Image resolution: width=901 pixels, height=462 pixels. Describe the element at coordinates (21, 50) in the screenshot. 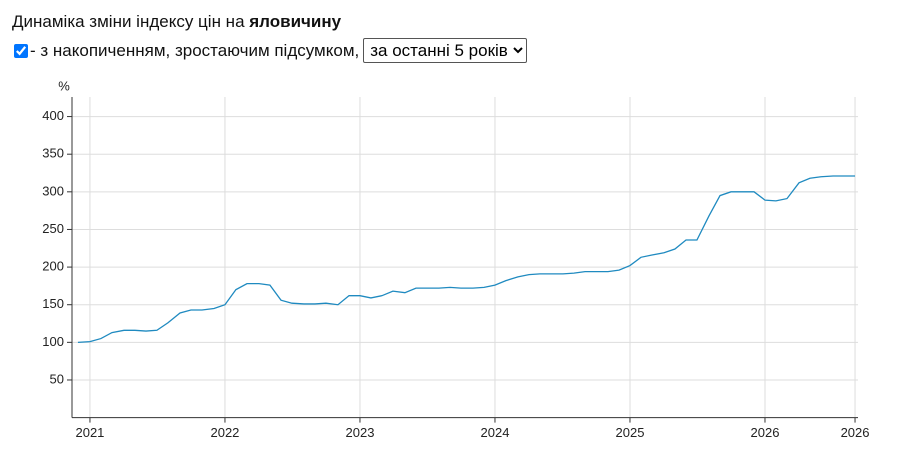

I see `cumulative-checkbox` at that location.